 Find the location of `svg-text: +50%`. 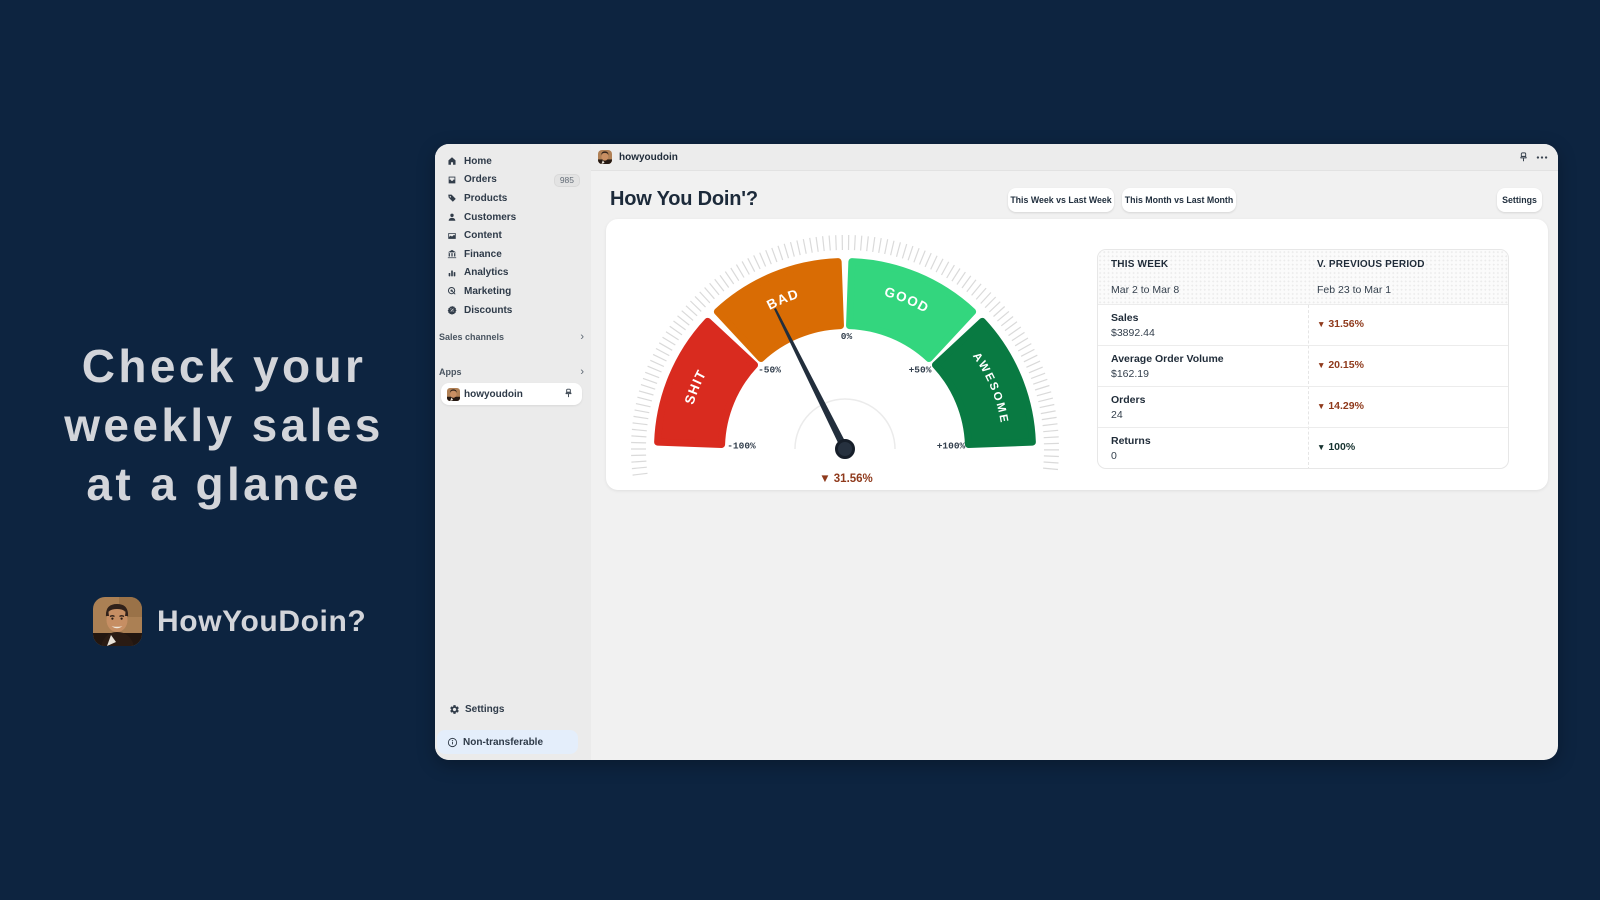

svg-text: +50% is located at coordinates (920, 370).